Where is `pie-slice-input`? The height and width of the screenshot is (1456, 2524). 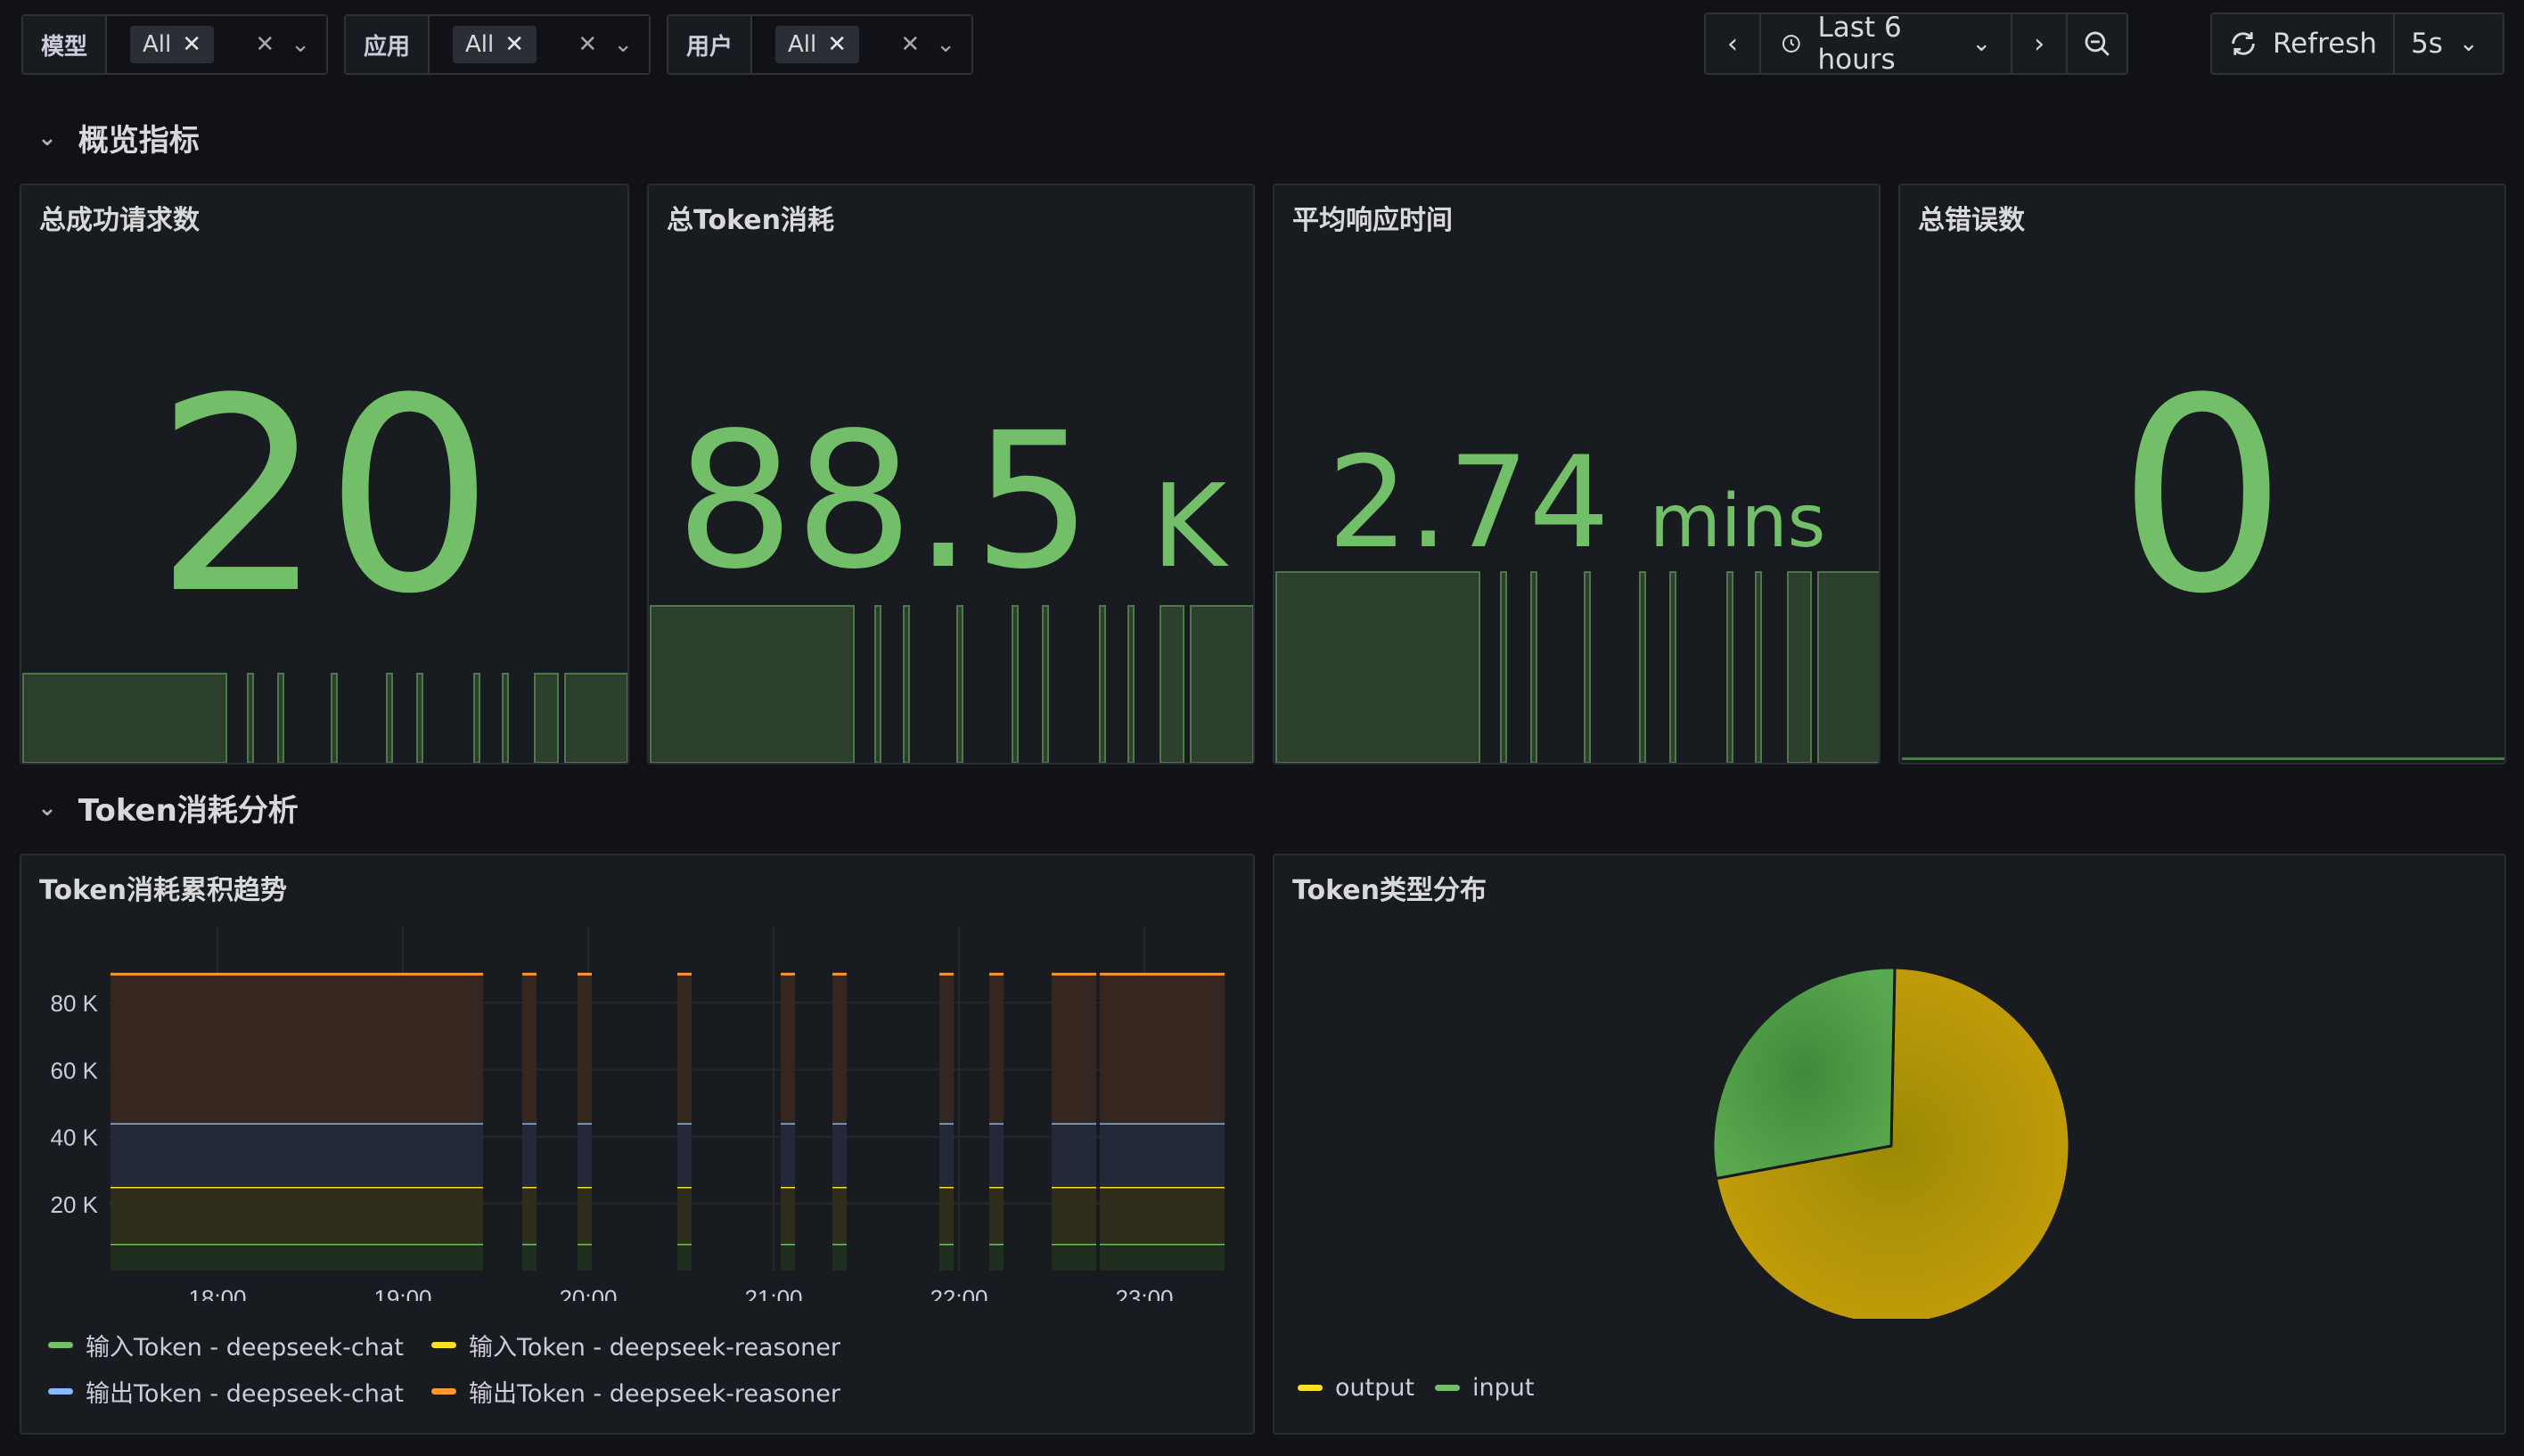 pie-slice-input is located at coordinates (1804, 1073).